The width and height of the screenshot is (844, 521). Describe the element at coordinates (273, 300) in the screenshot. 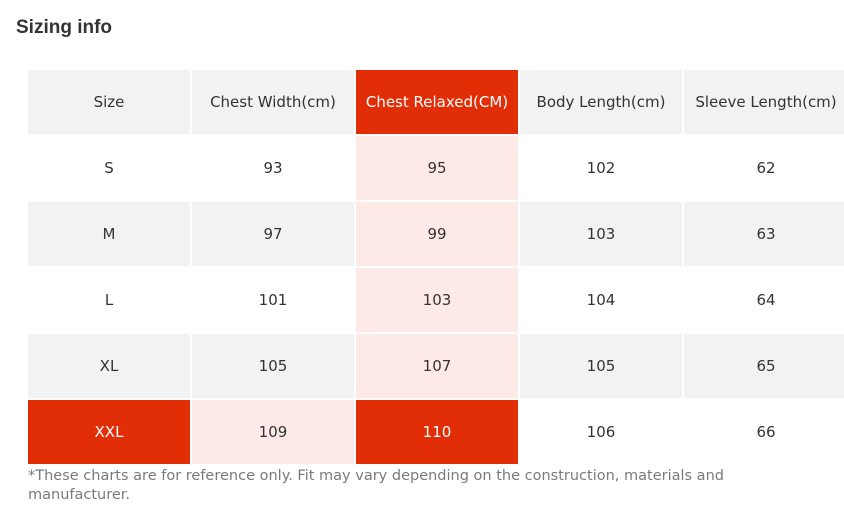

I see `table-cell: 101` at that location.